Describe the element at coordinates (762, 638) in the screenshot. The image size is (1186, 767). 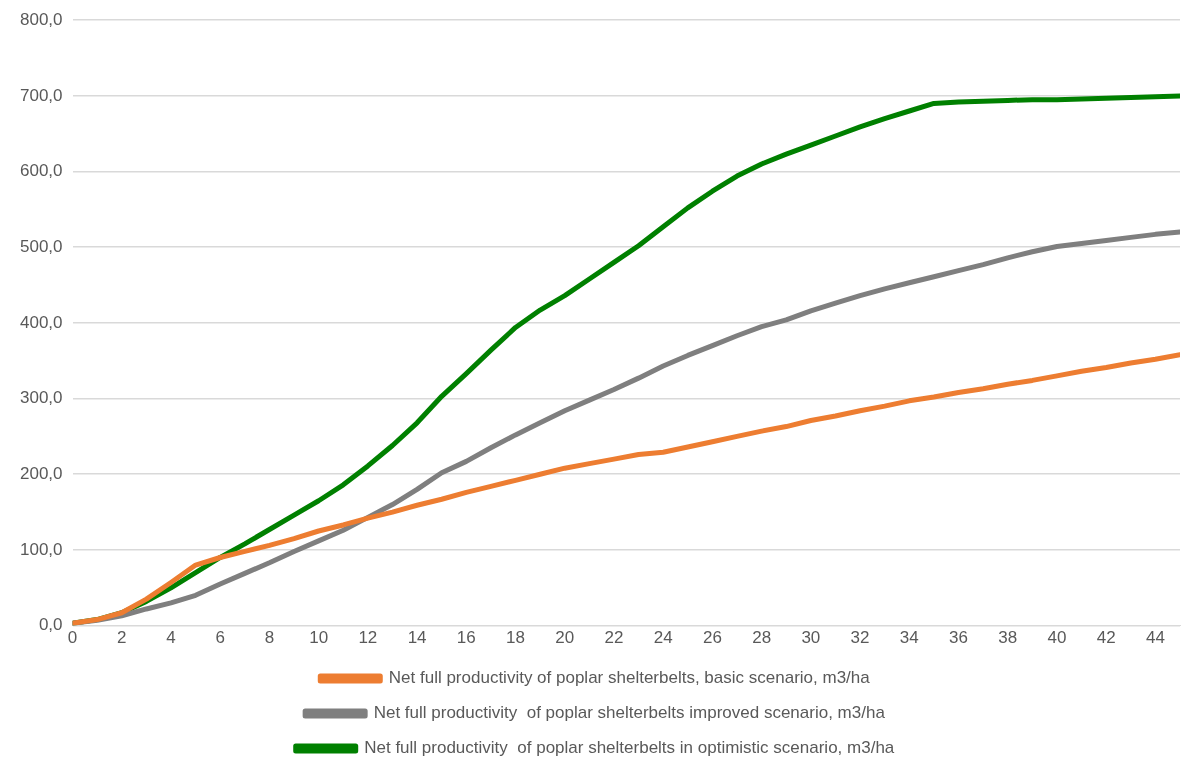
I see `x-tick-label: 28` at that location.